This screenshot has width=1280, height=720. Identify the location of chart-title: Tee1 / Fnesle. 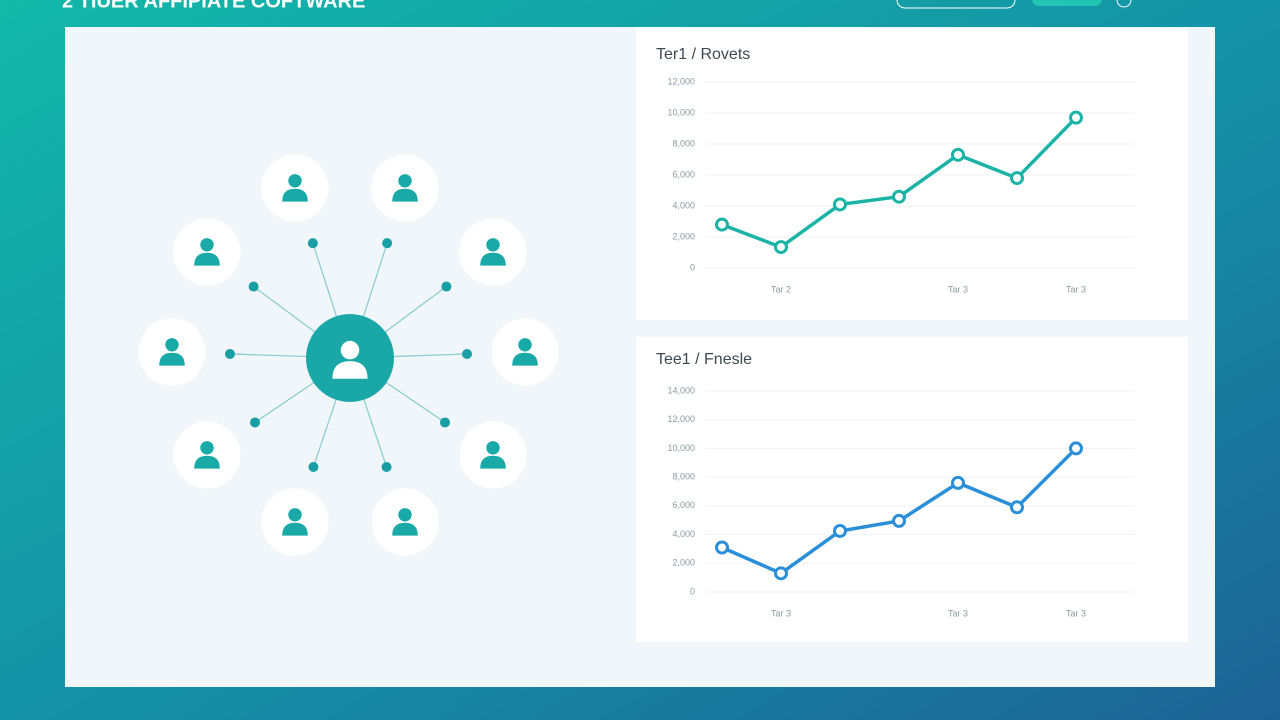
(704, 359).